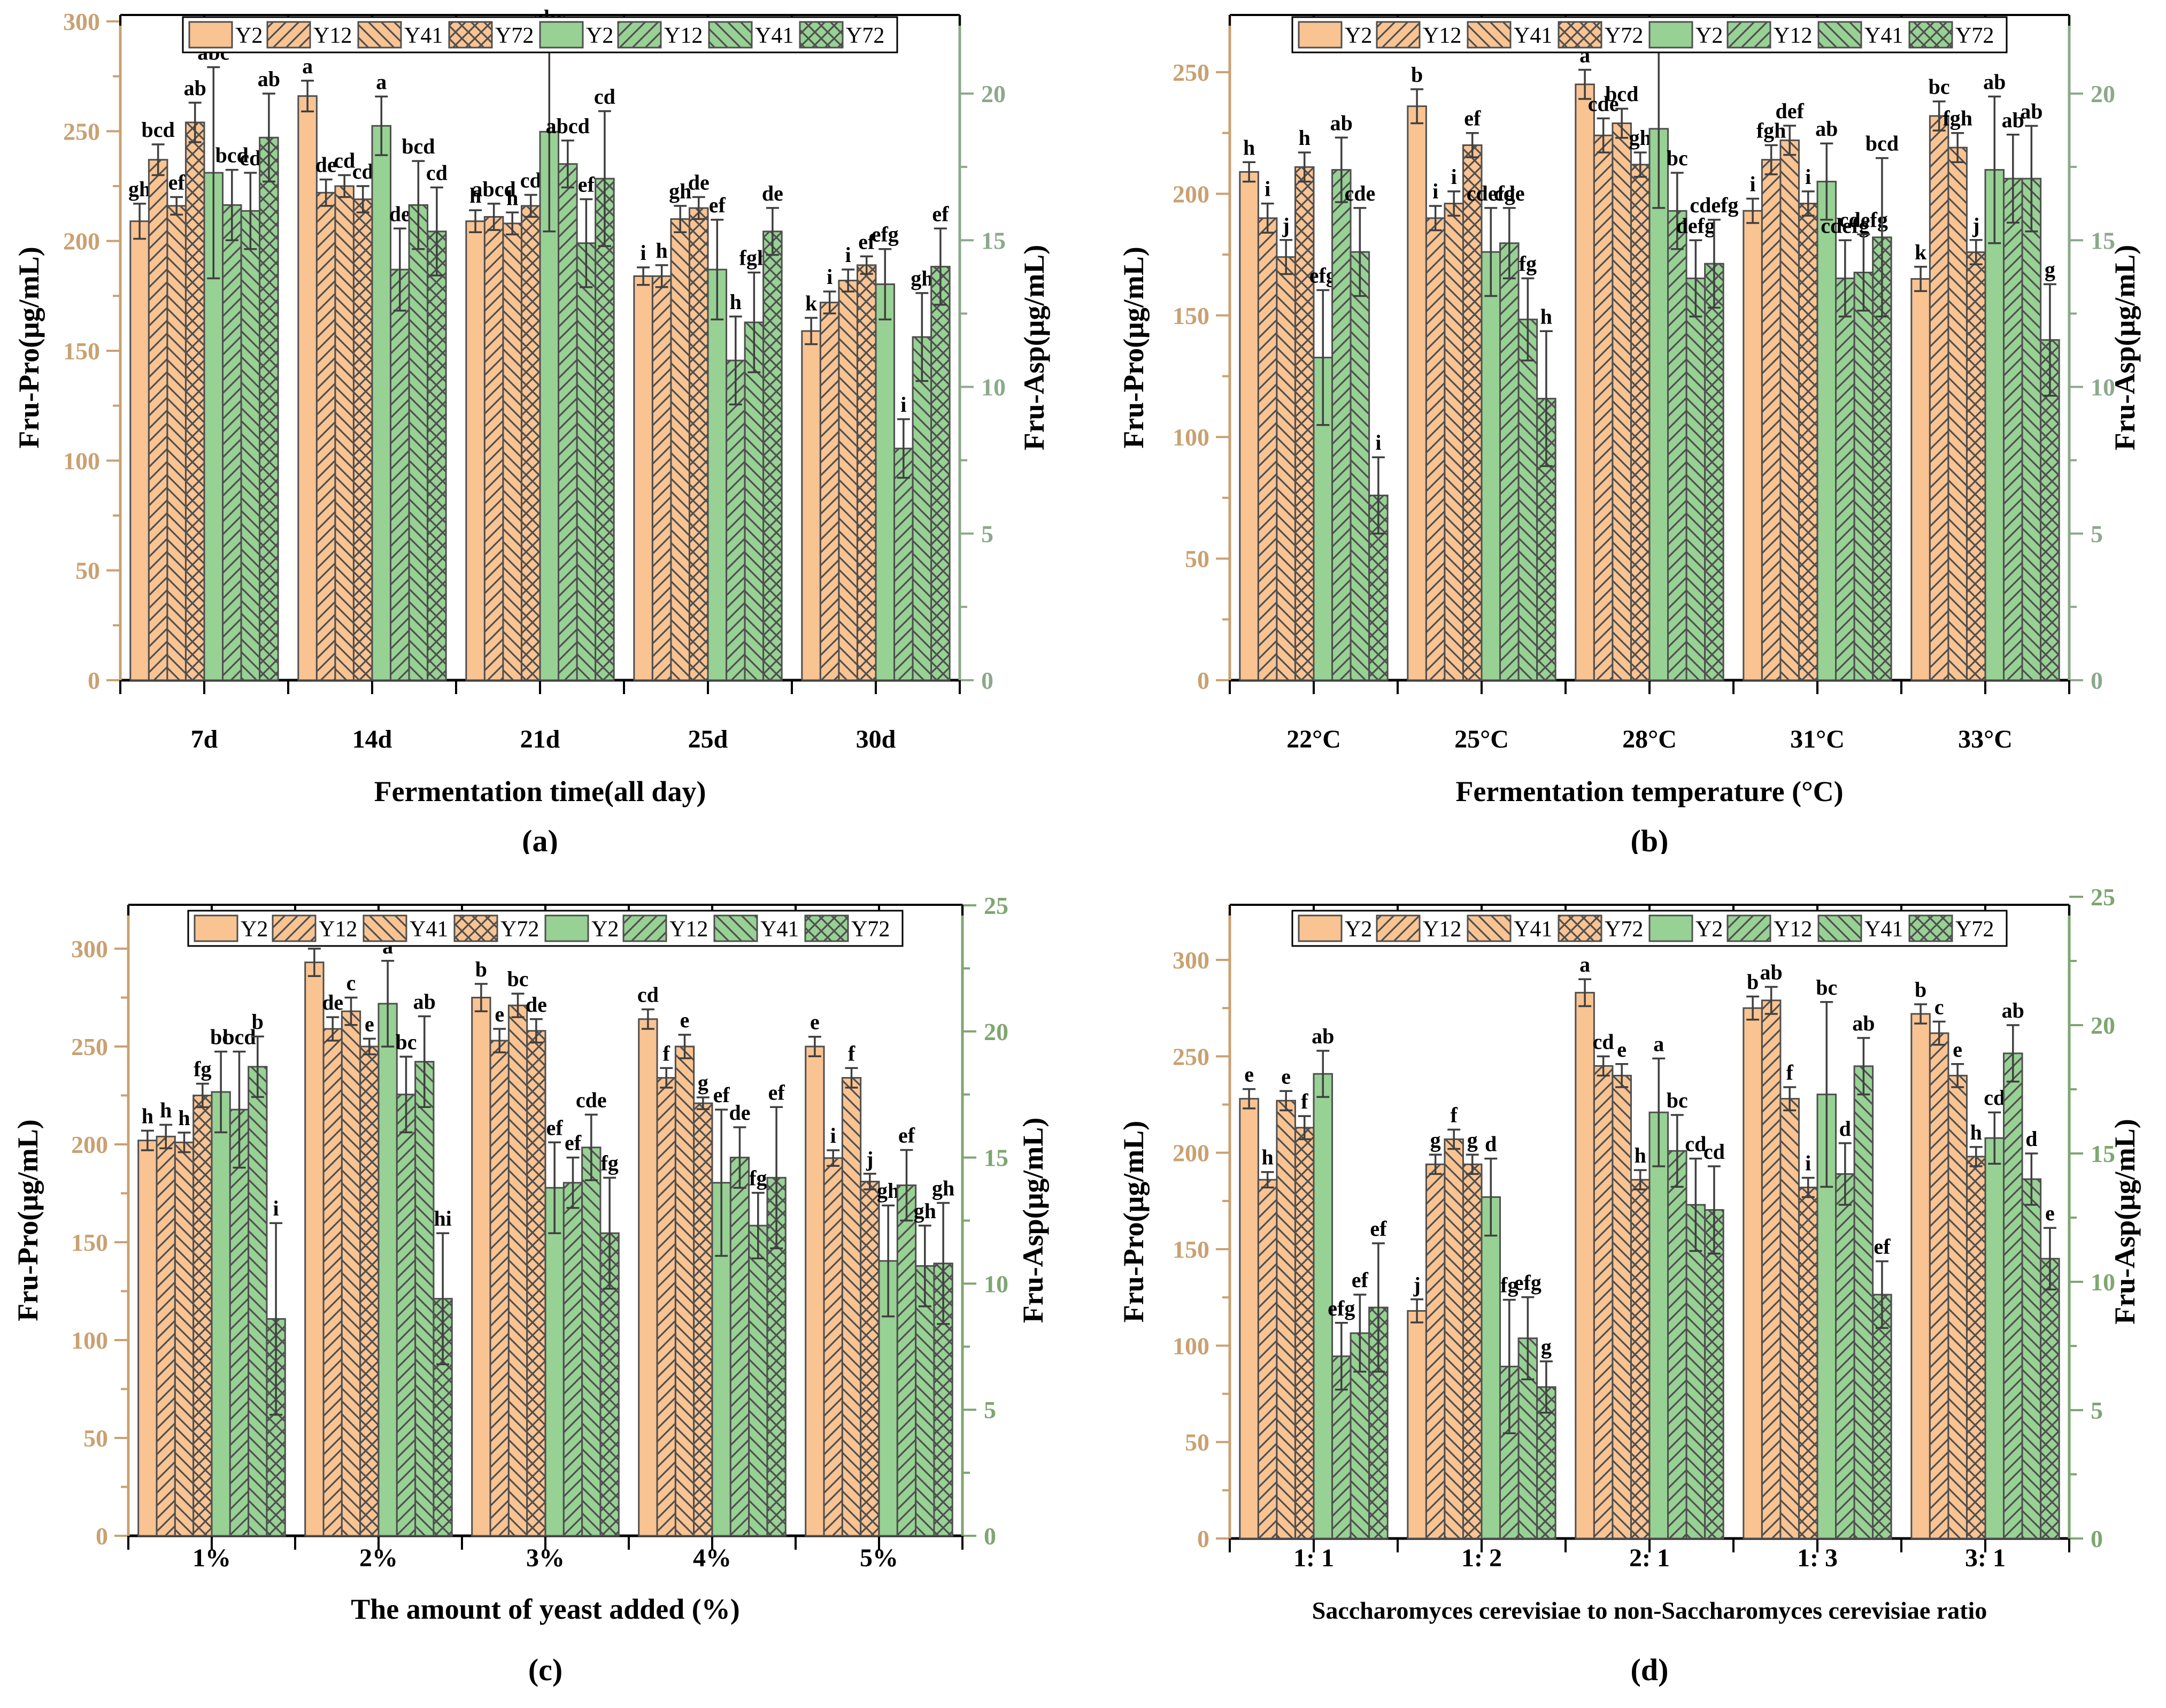  What do you see at coordinates (1313, 739) in the screenshot?
I see `x-tick-label: 22°C` at bounding box center [1313, 739].